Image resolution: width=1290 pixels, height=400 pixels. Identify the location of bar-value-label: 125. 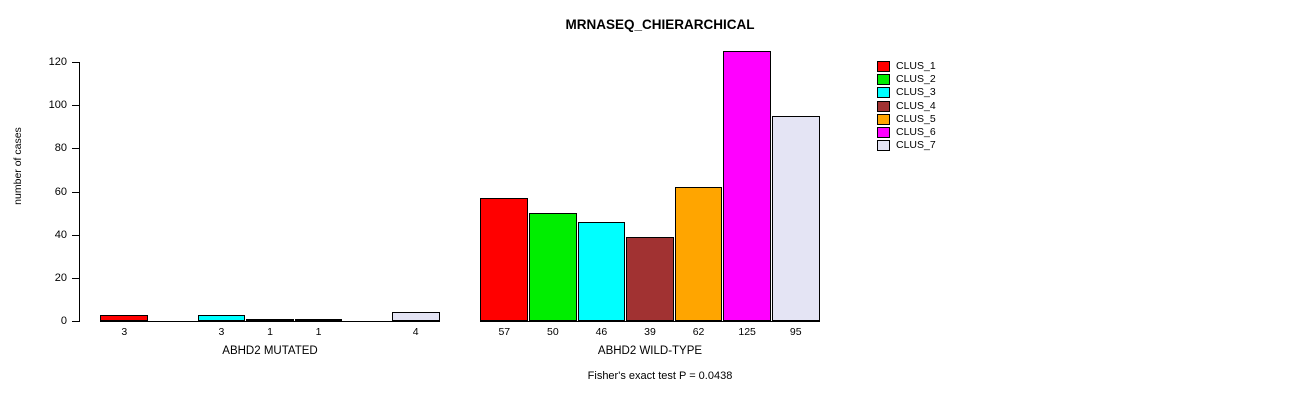
(747, 332).